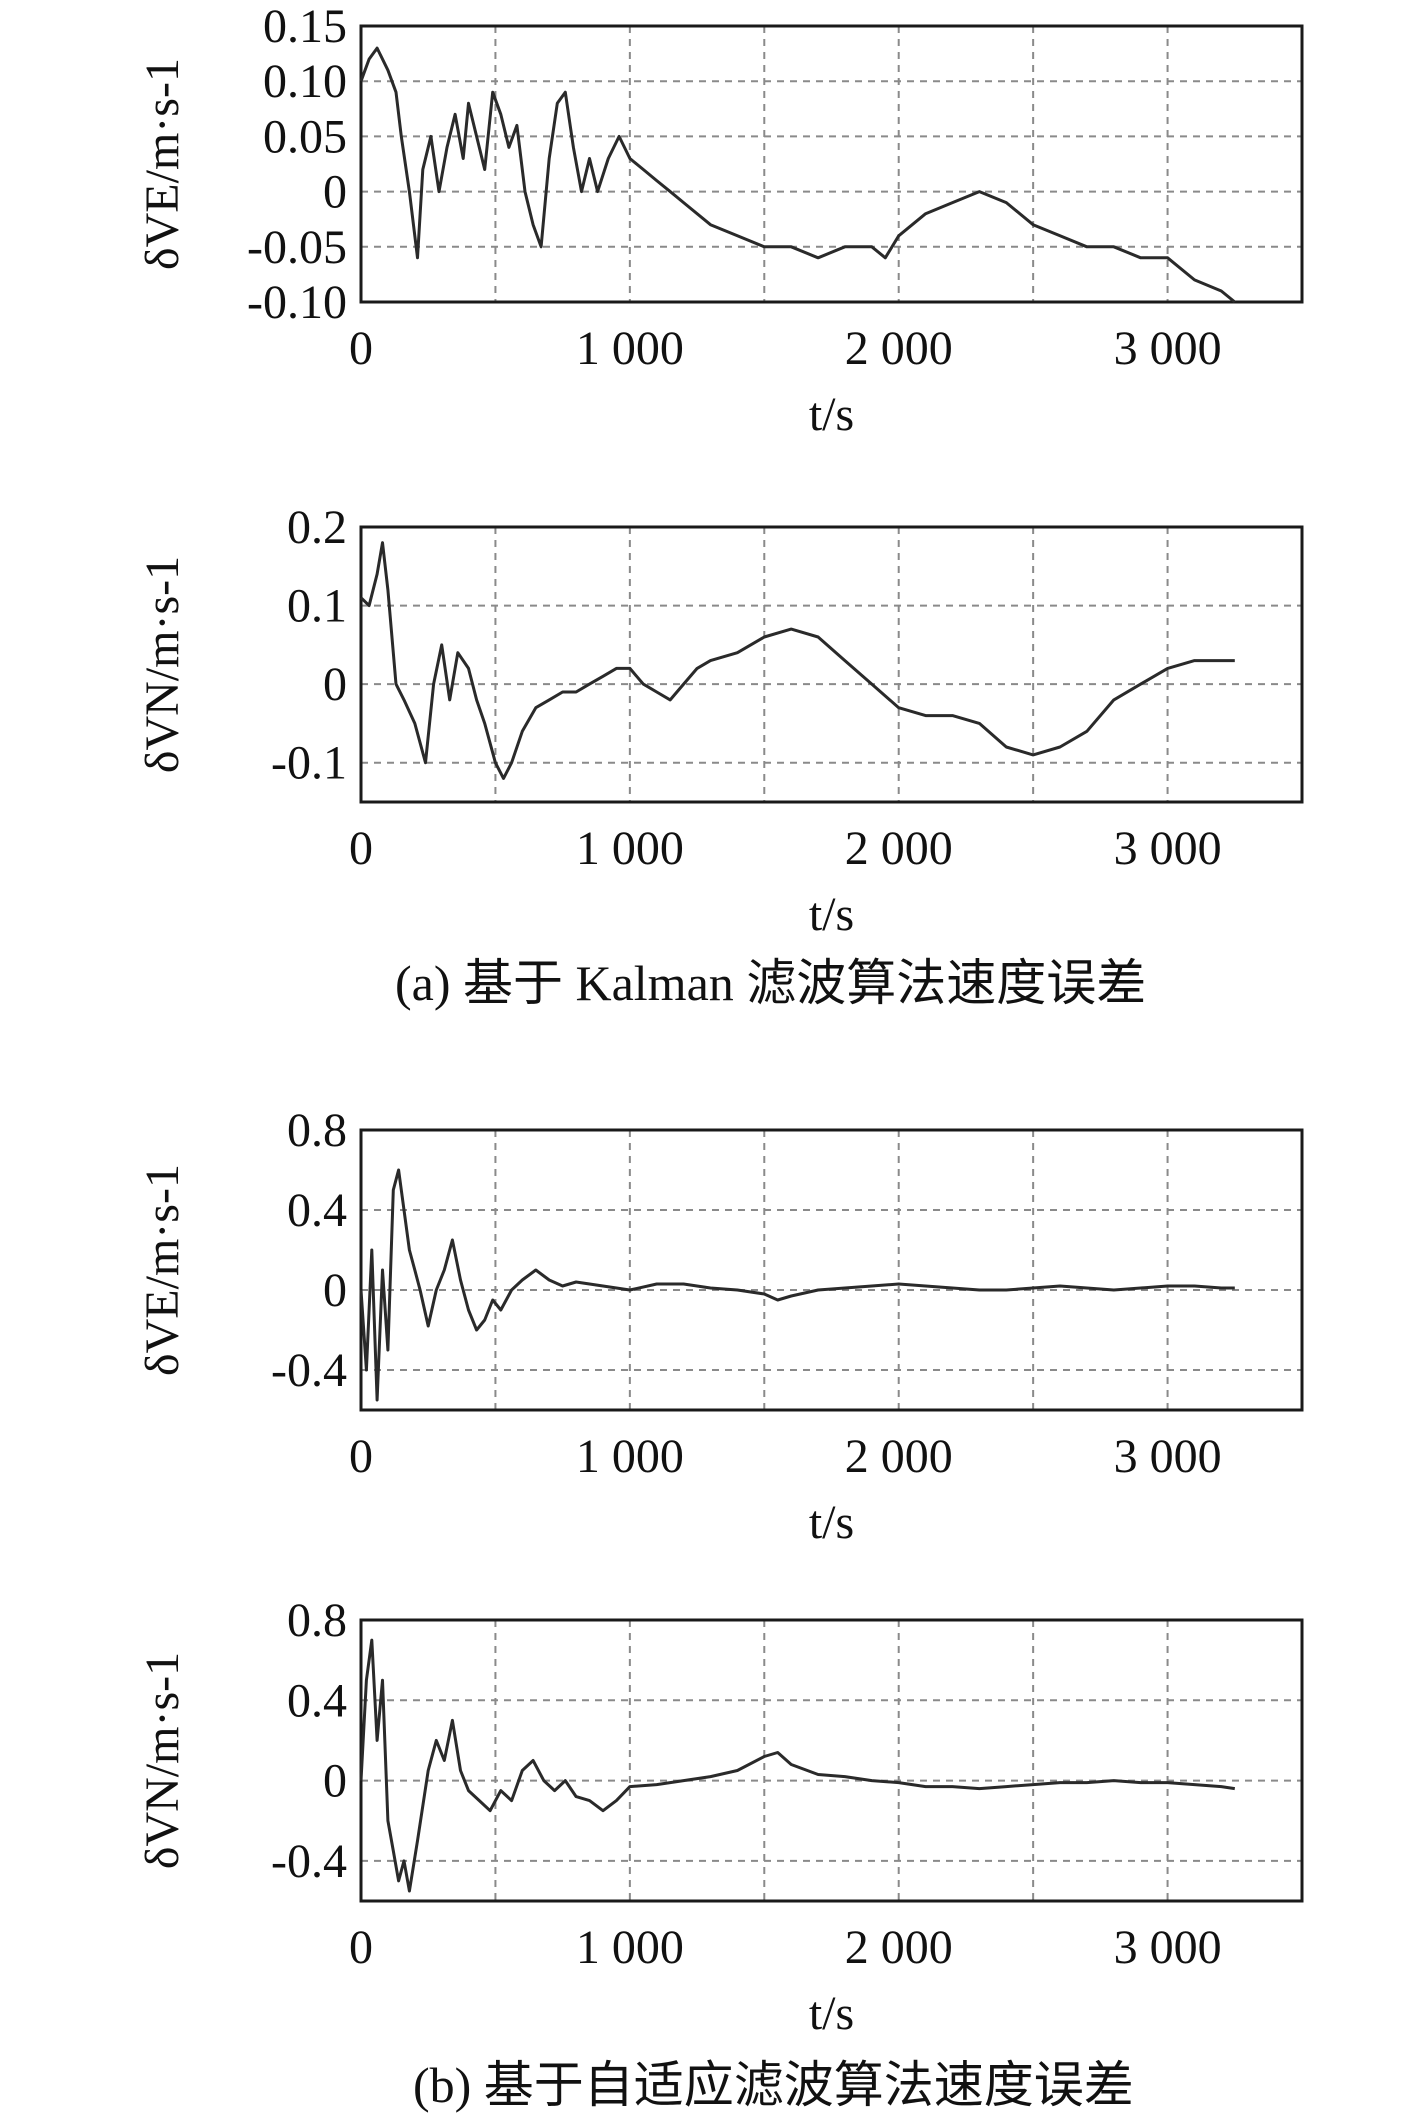 This screenshot has width=1417, height=2127. I want to click on y-tick-label: -0.05, so click(297, 247).